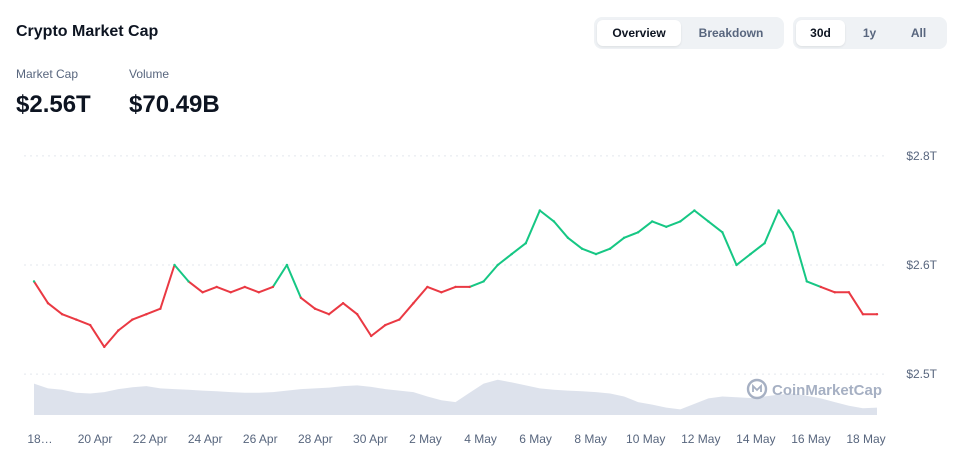 The height and width of the screenshot is (466, 961). Describe the element at coordinates (205, 439) in the screenshot. I see `x-tick-label: 24 Apr` at that location.